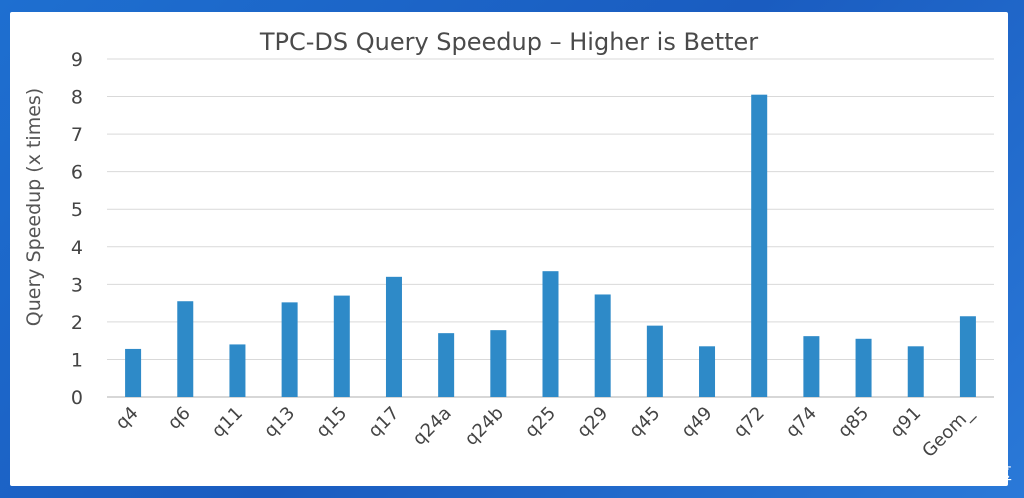 This screenshot has width=1024, height=498. What do you see at coordinates (179, 418) in the screenshot?
I see `x-tick-label: q6` at bounding box center [179, 418].